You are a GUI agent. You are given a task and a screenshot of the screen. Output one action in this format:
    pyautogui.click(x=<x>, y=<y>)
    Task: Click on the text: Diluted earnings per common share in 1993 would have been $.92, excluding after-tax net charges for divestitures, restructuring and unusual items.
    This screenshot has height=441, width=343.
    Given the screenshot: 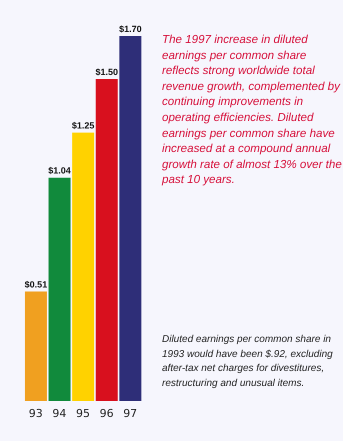 What is the action you would take?
    pyautogui.click(x=248, y=361)
    